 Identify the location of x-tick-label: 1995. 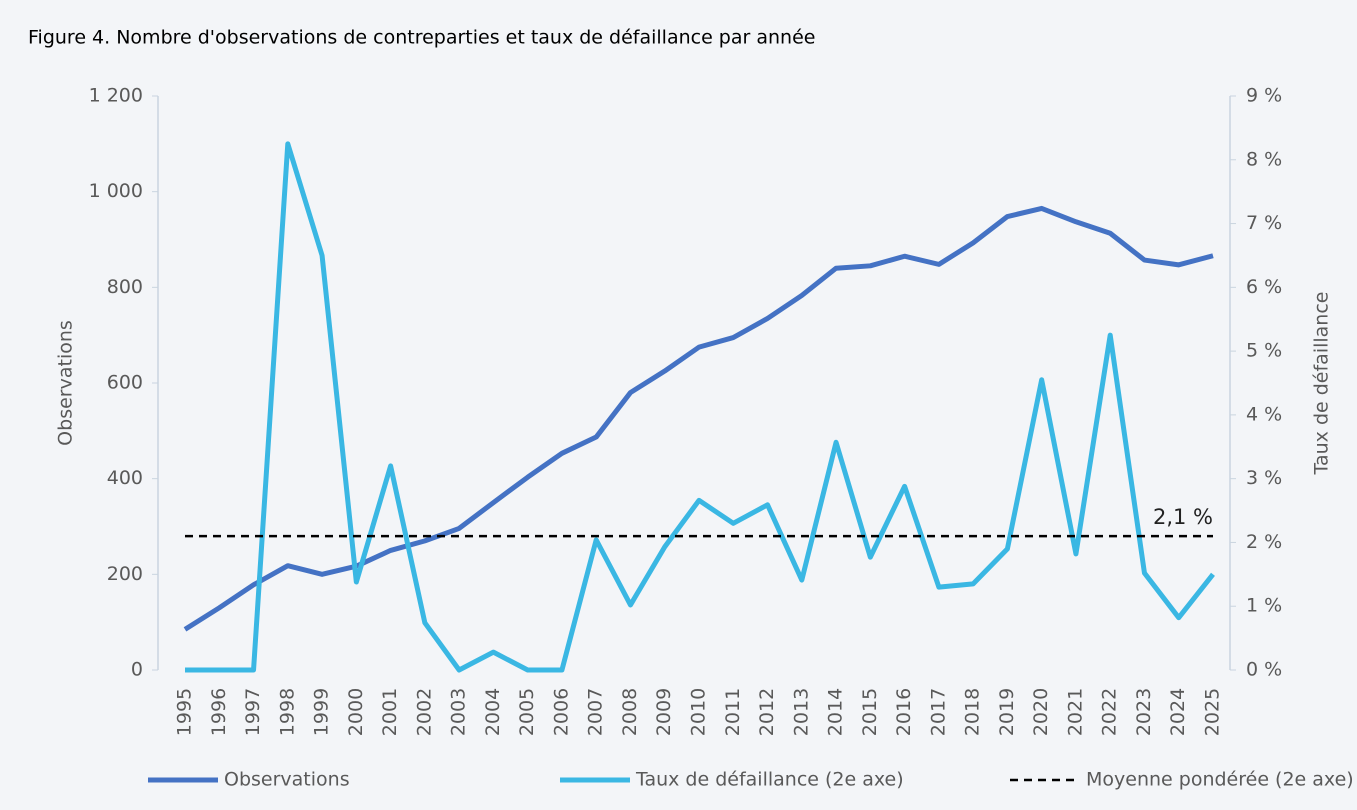
(185, 712).